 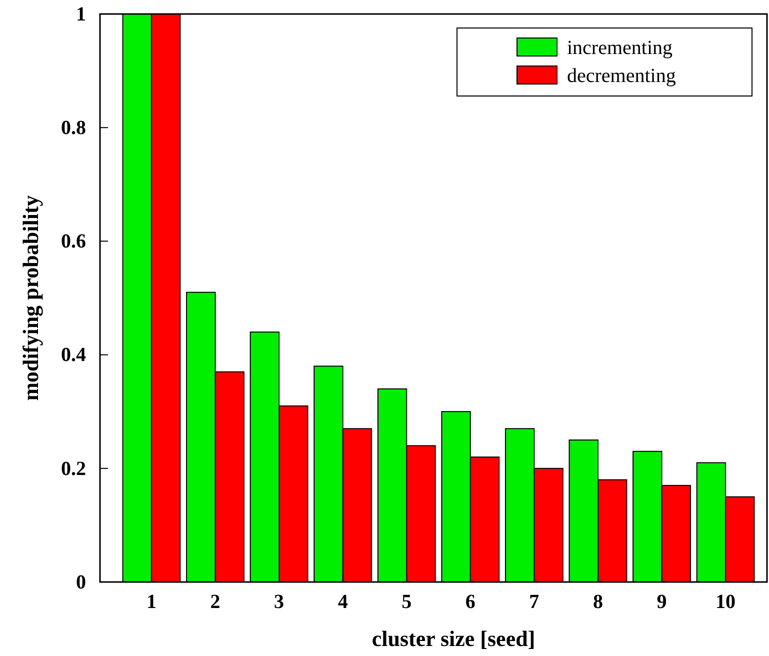 What do you see at coordinates (597, 602) in the screenshot?
I see `x-tick-label: 8` at bounding box center [597, 602].